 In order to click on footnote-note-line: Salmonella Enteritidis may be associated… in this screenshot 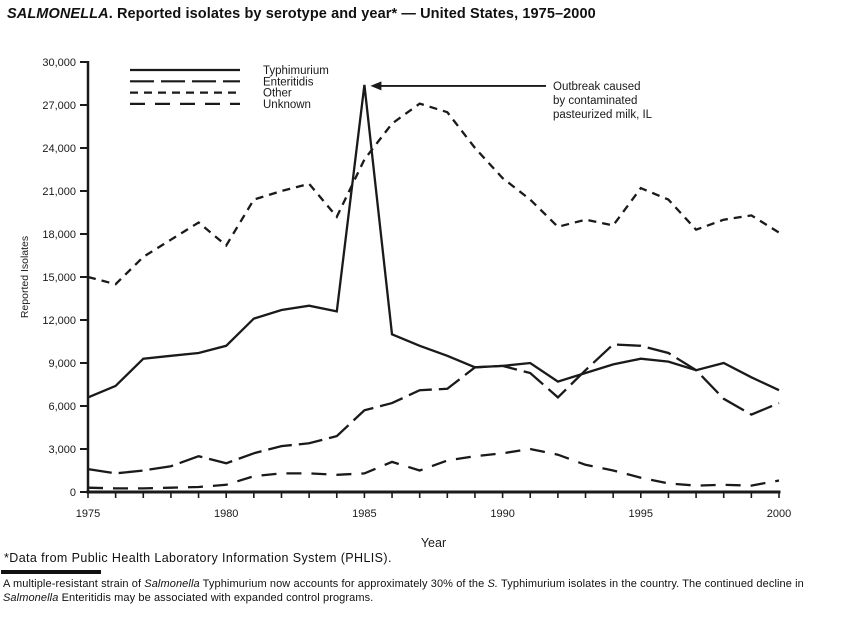, I will do `click(431, 599)`.